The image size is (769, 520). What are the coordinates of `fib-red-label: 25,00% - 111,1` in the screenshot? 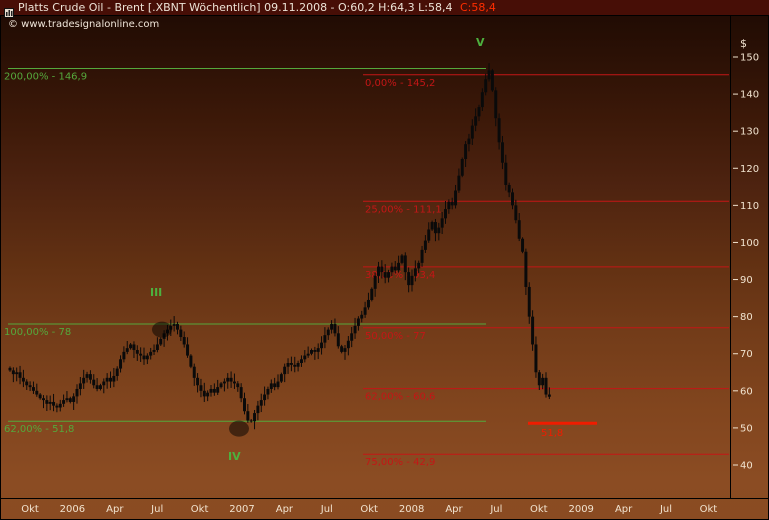 It's located at (403, 209).